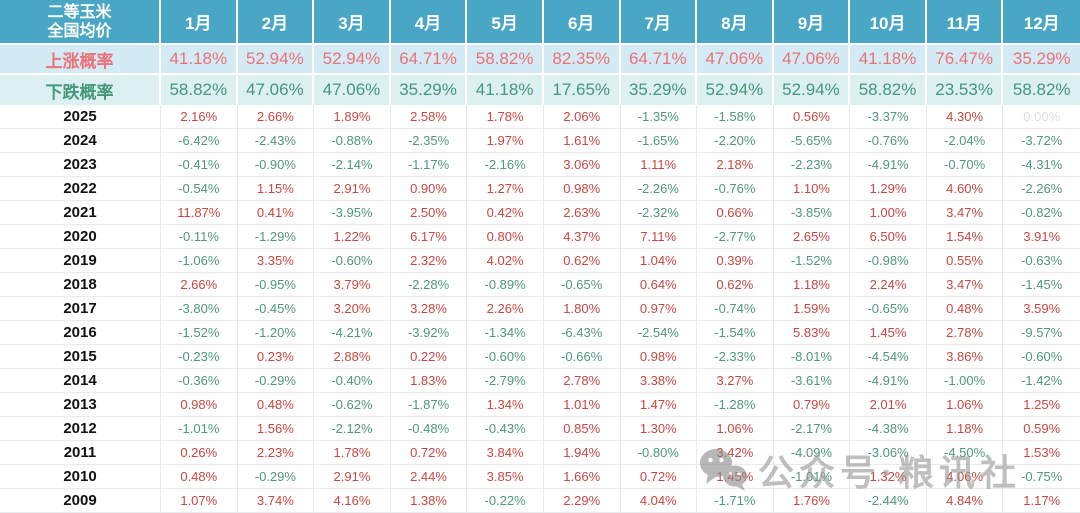 The image size is (1080, 513). What do you see at coordinates (888, 21) in the screenshot?
I see `month-header: 10月` at bounding box center [888, 21].